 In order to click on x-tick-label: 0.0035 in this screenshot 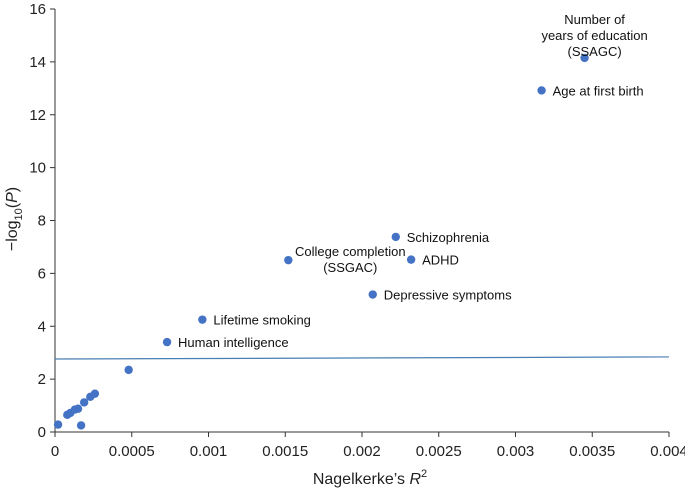, I will do `click(592, 451)`.